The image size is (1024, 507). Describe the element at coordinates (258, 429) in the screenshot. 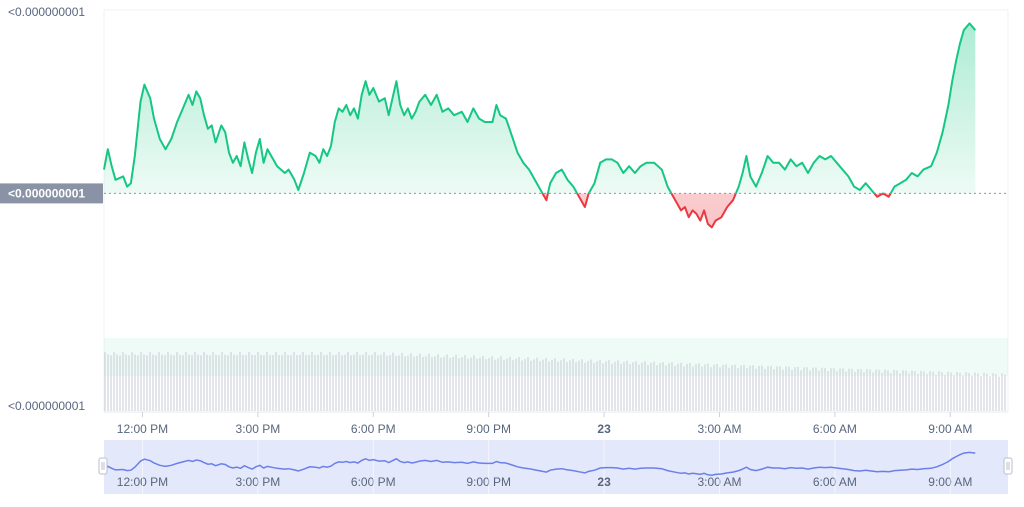

I see `x-tick-label: 3:00 PM` at that location.